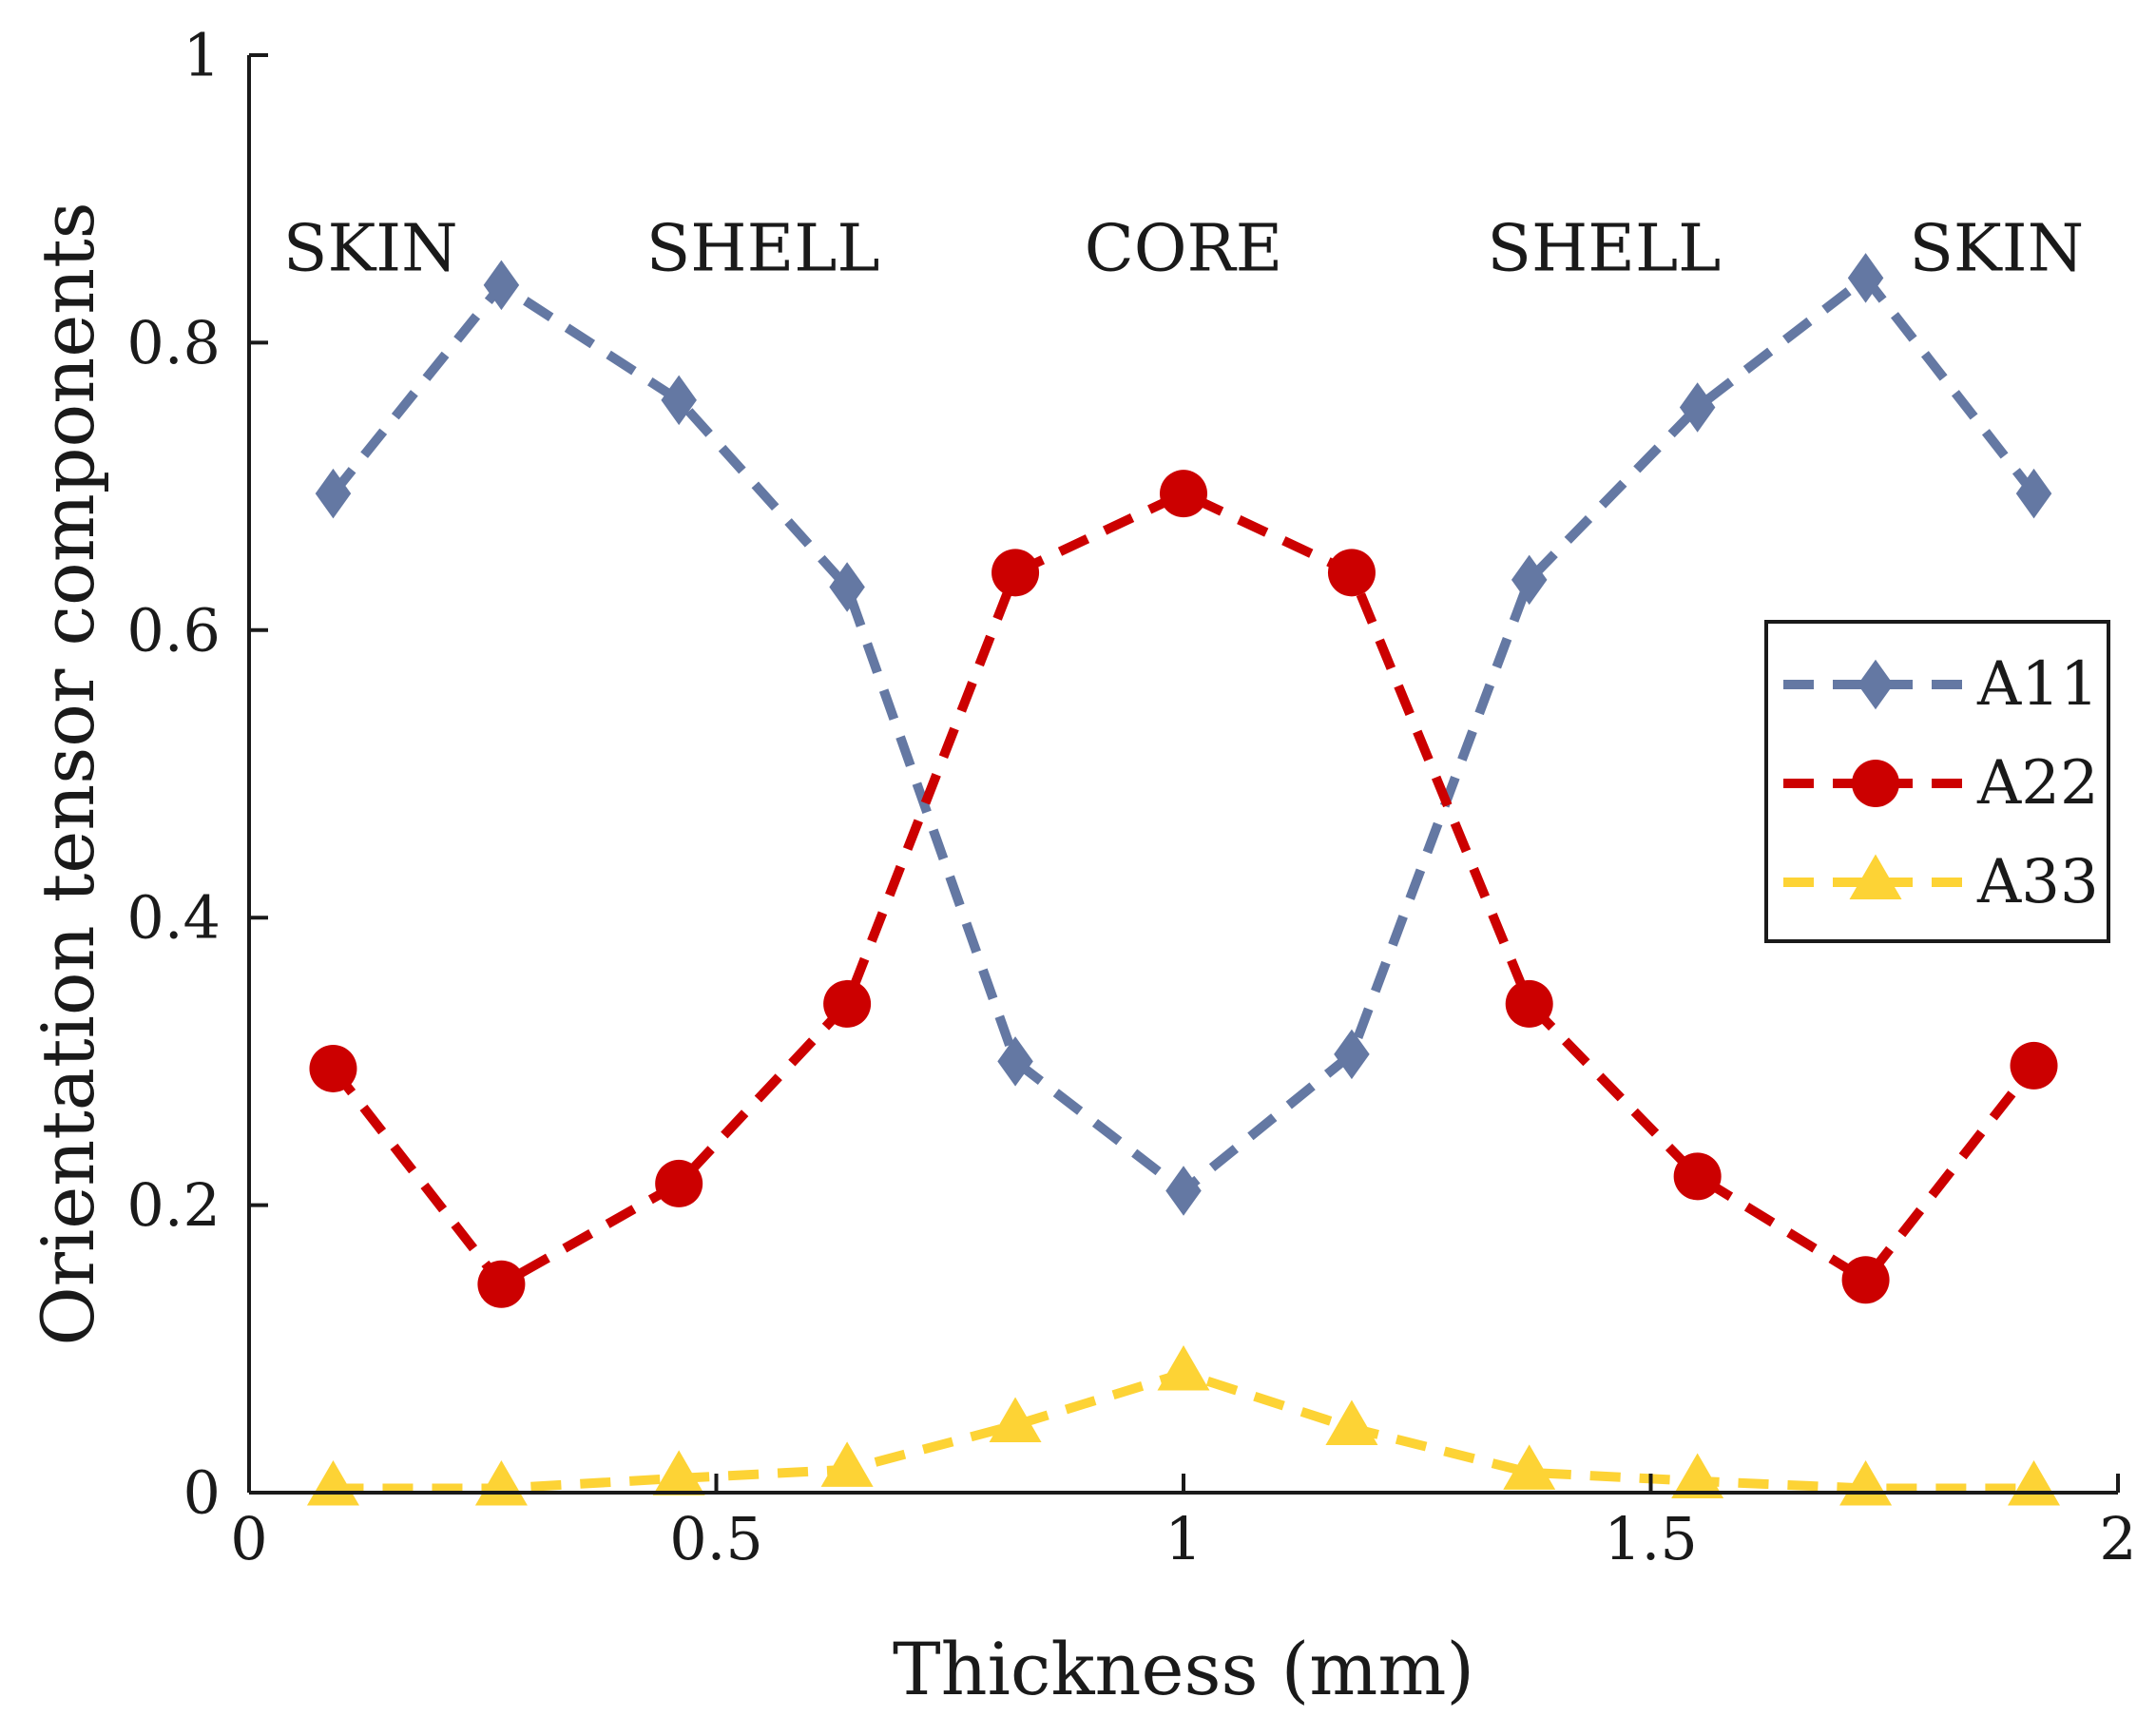 The height and width of the screenshot is (1717, 2156). What do you see at coordinates (2117, 1538) in the screenshot?
I see `x-tick-label: 2` at bounding box center [2117, 1538].